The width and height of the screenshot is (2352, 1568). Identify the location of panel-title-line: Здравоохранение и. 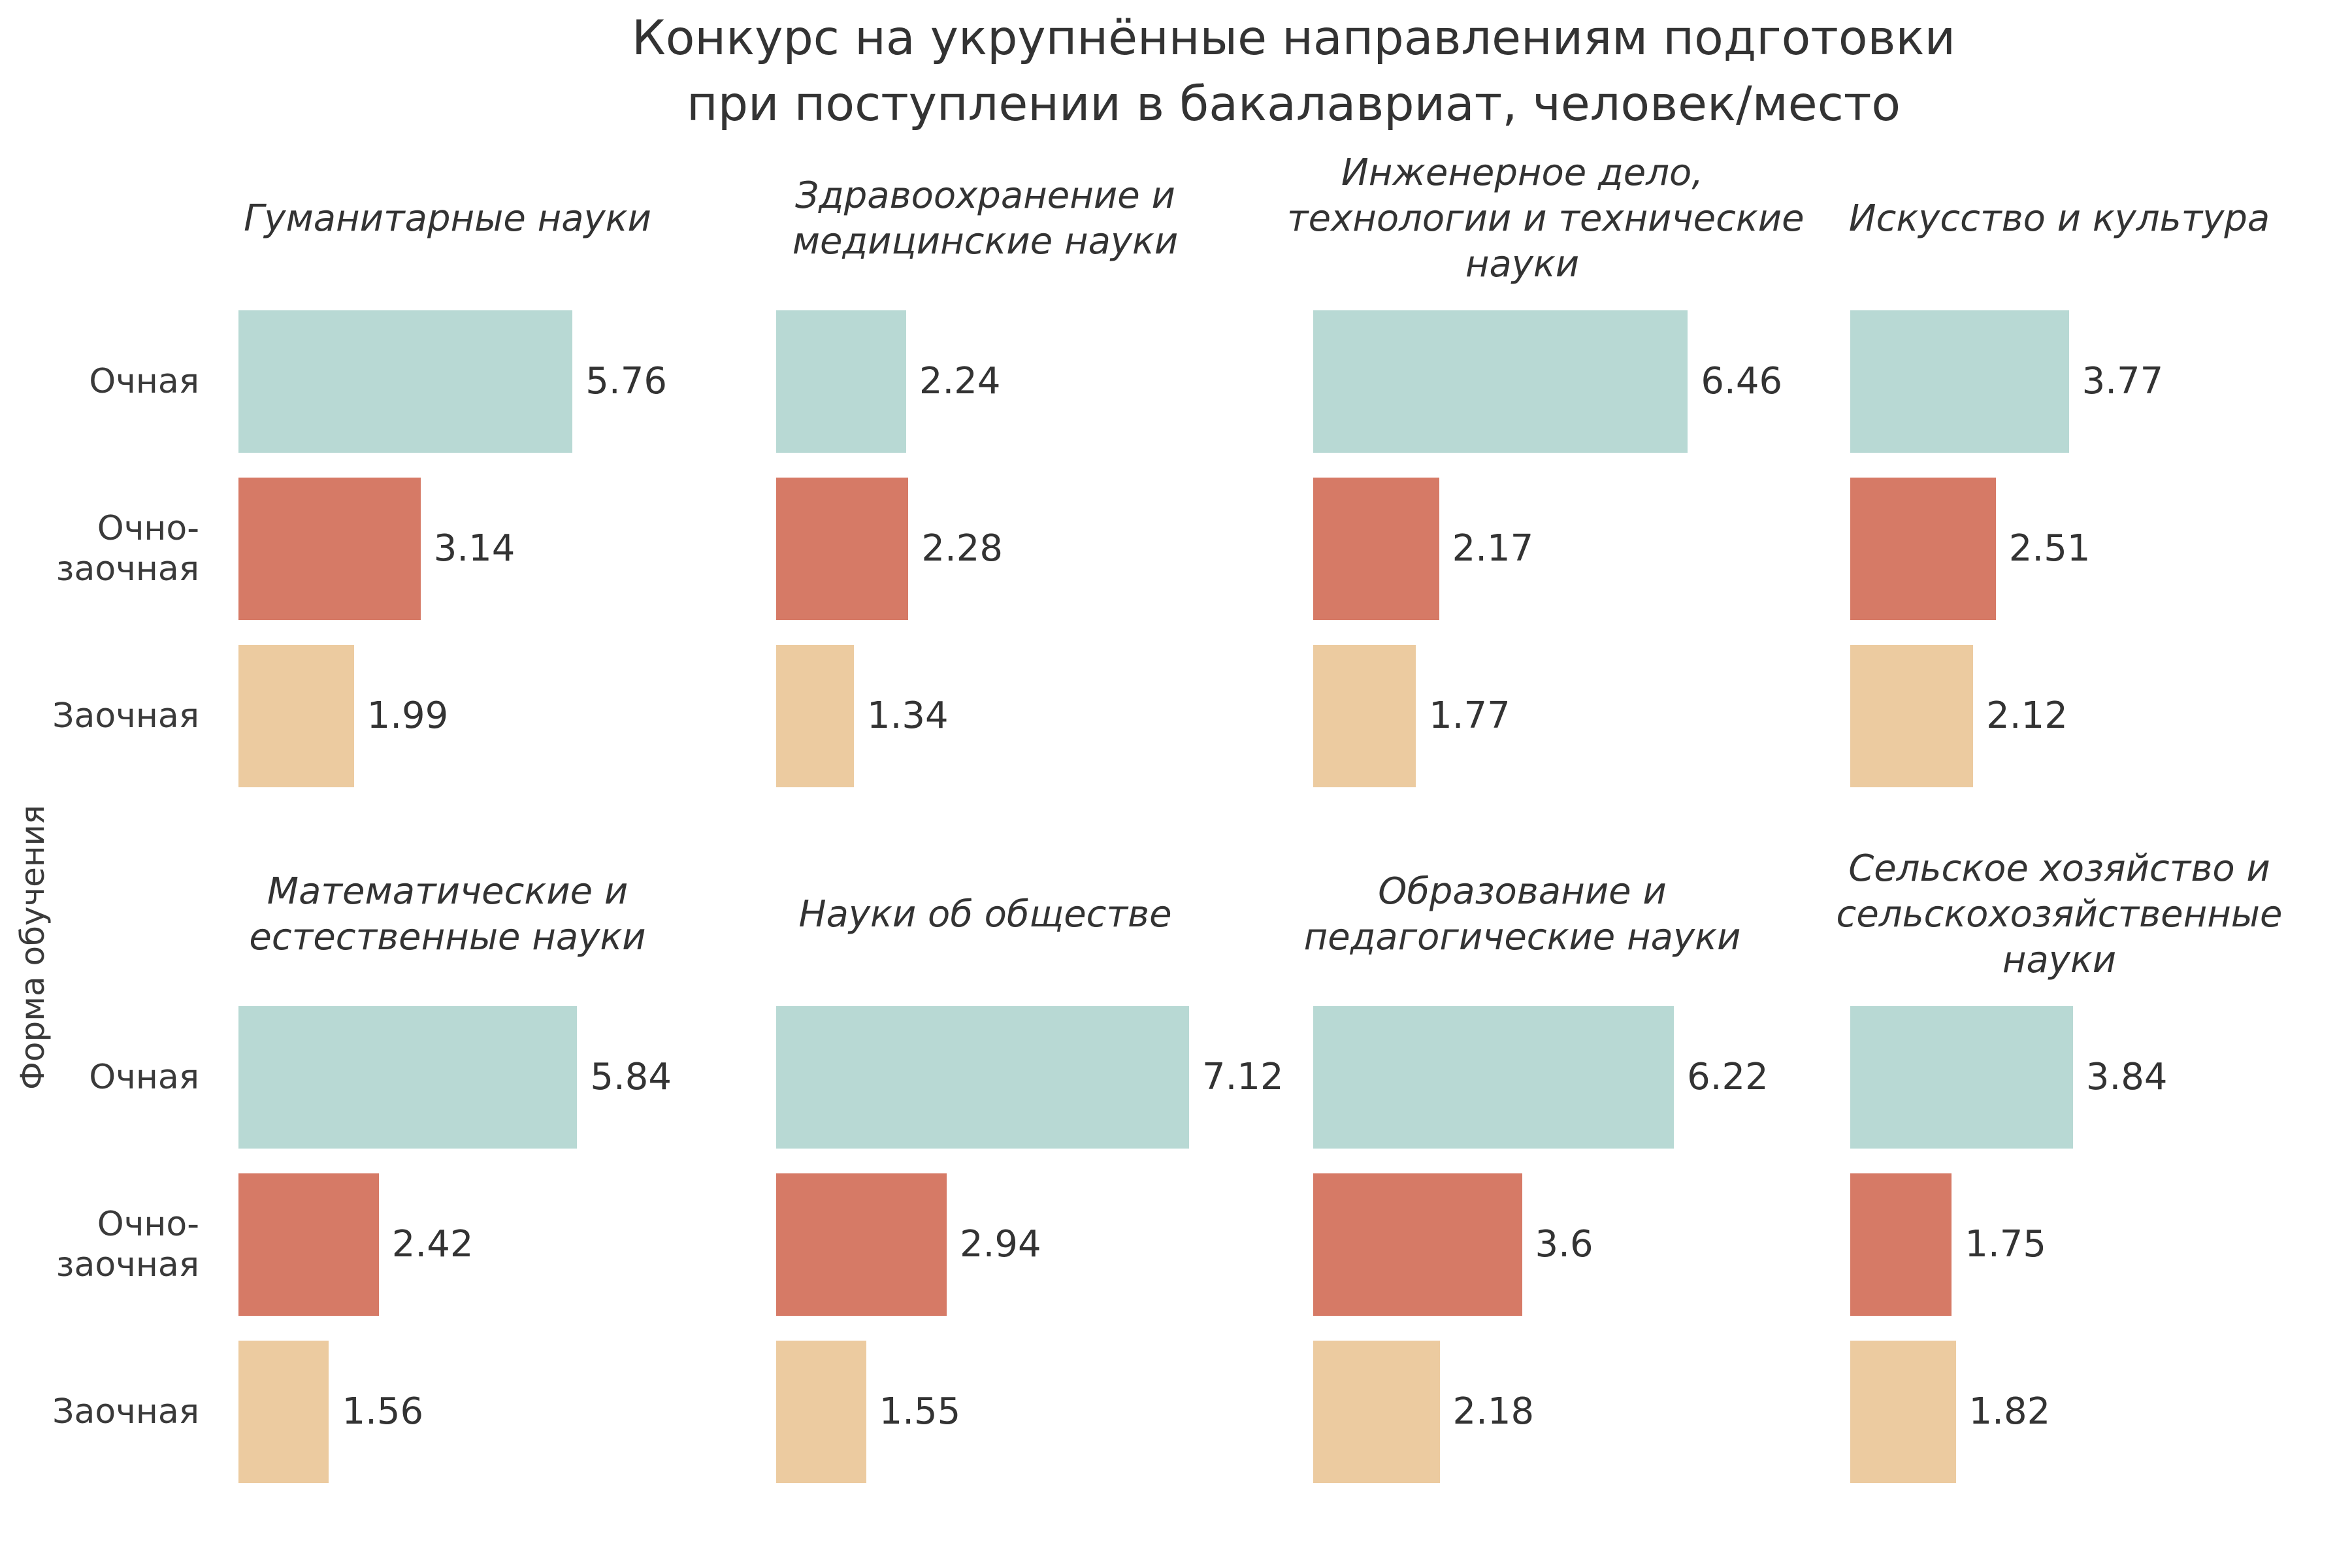
(985, 195).